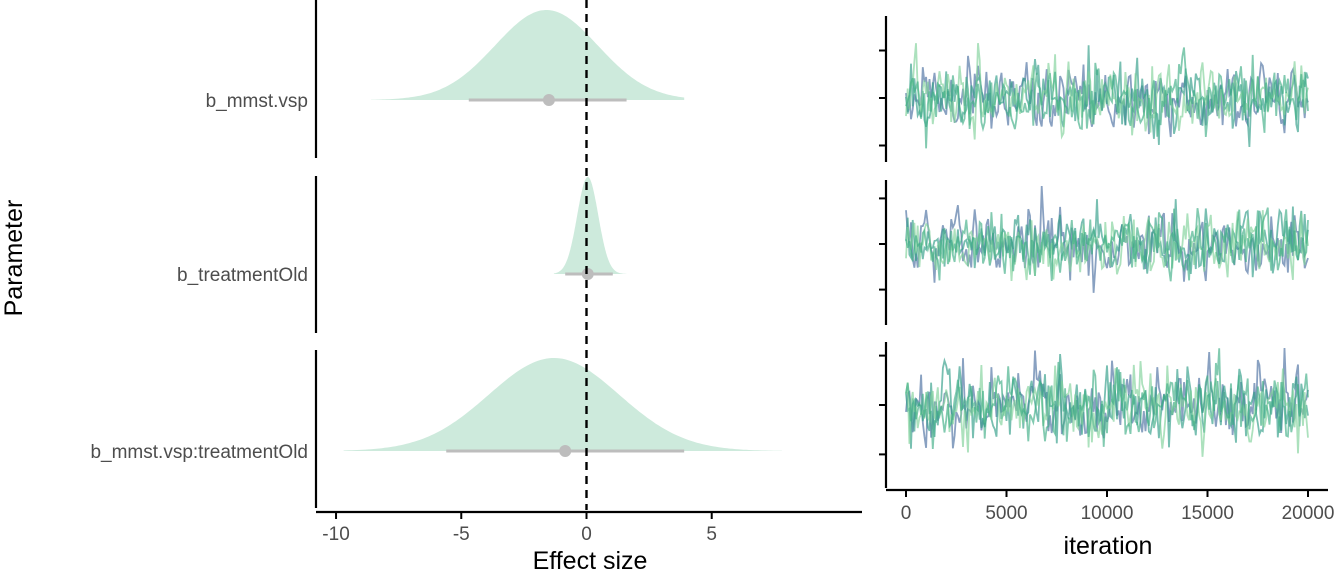 The image size is (1344, 576). I want to click on trace-x-tick-label: 5000, so click(1006, 513).